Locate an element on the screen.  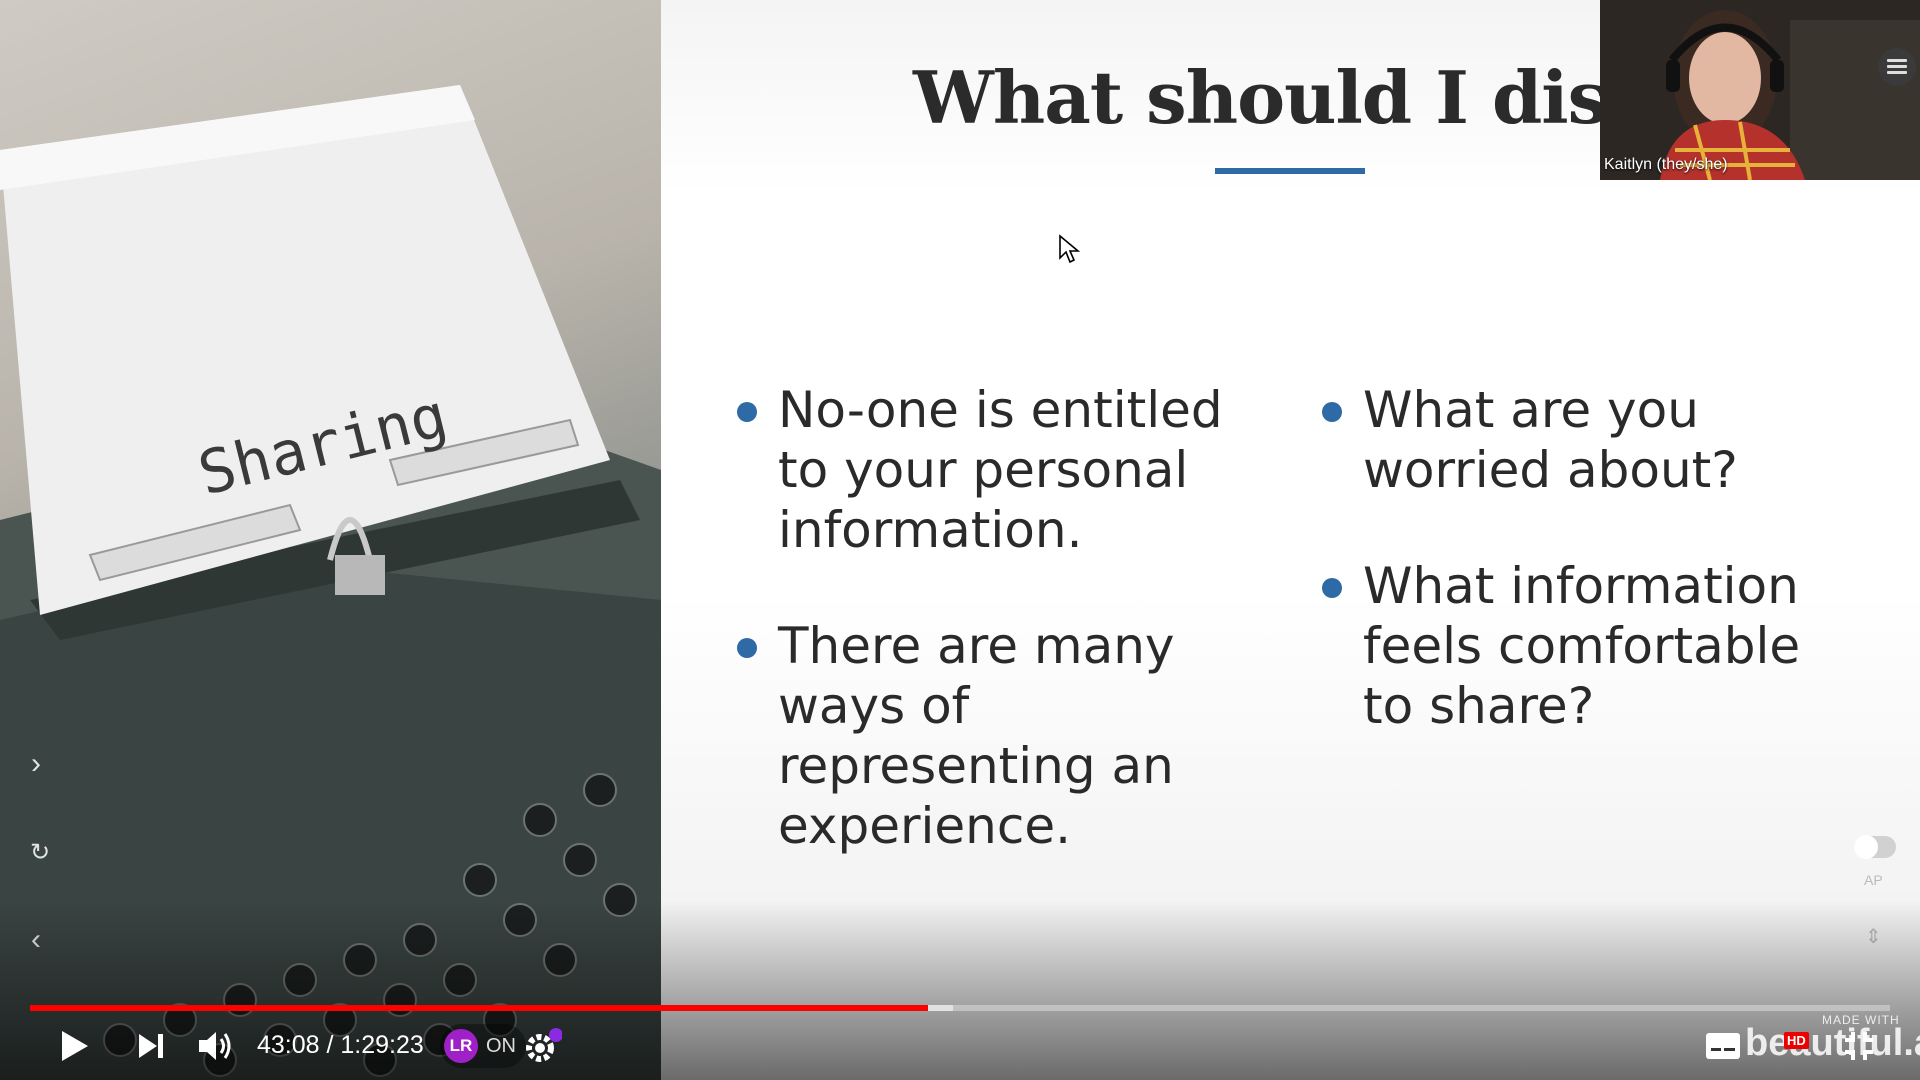
bullet-item: What are you worried about? is located at coordinates (1578, 440).